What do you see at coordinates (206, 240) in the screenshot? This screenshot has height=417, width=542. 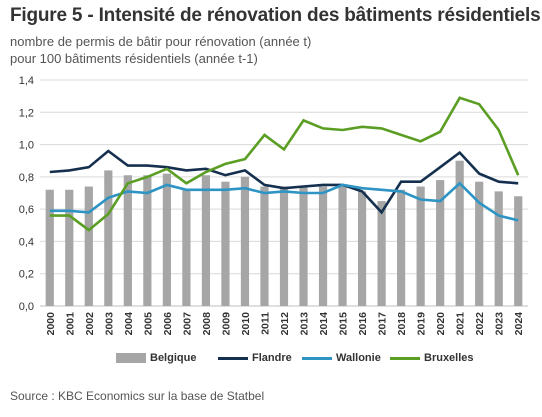 I see `bar-belgique-2008` at bounding box center [206, 240].